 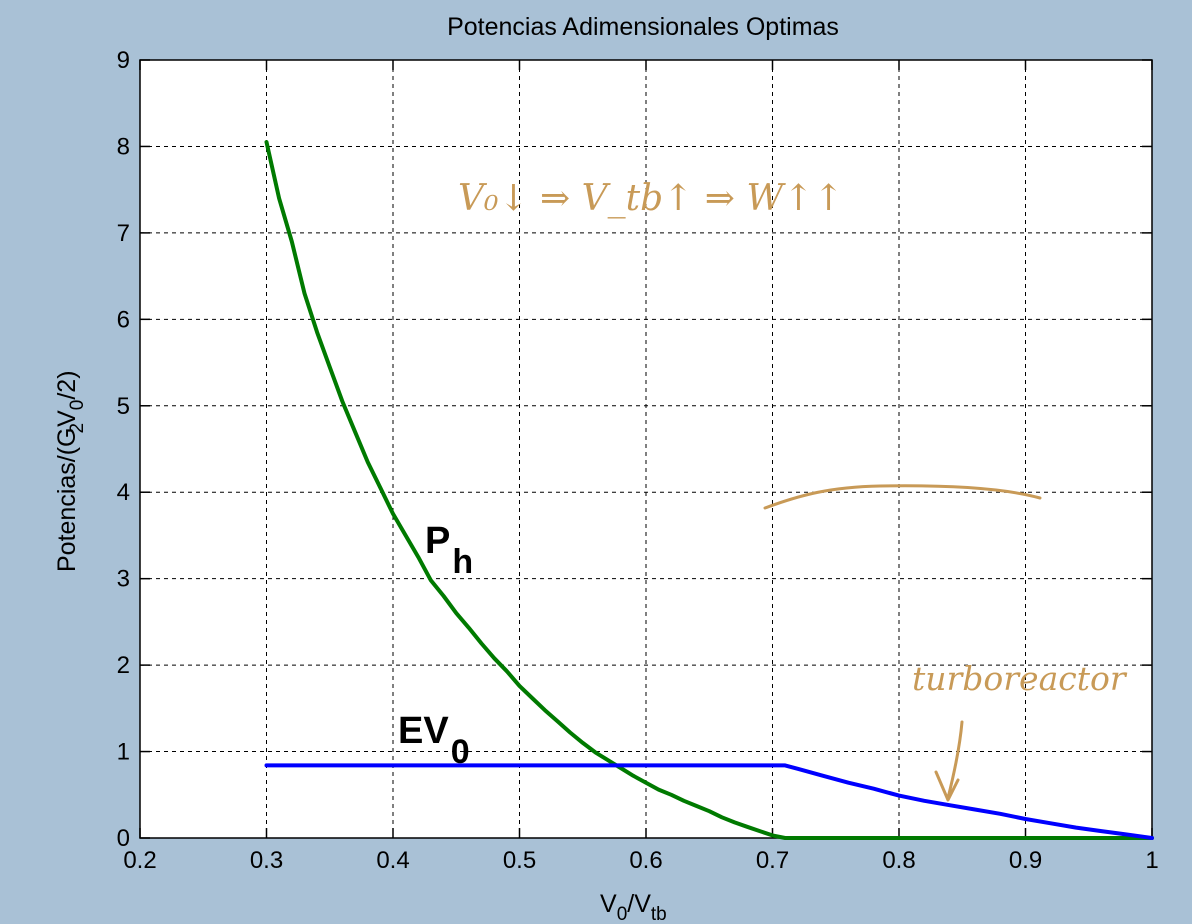 What do you see at coordinates (1151, 860) in the screenshot?
I see `x-tick-label: 1` at bounding box center [1151, 860].